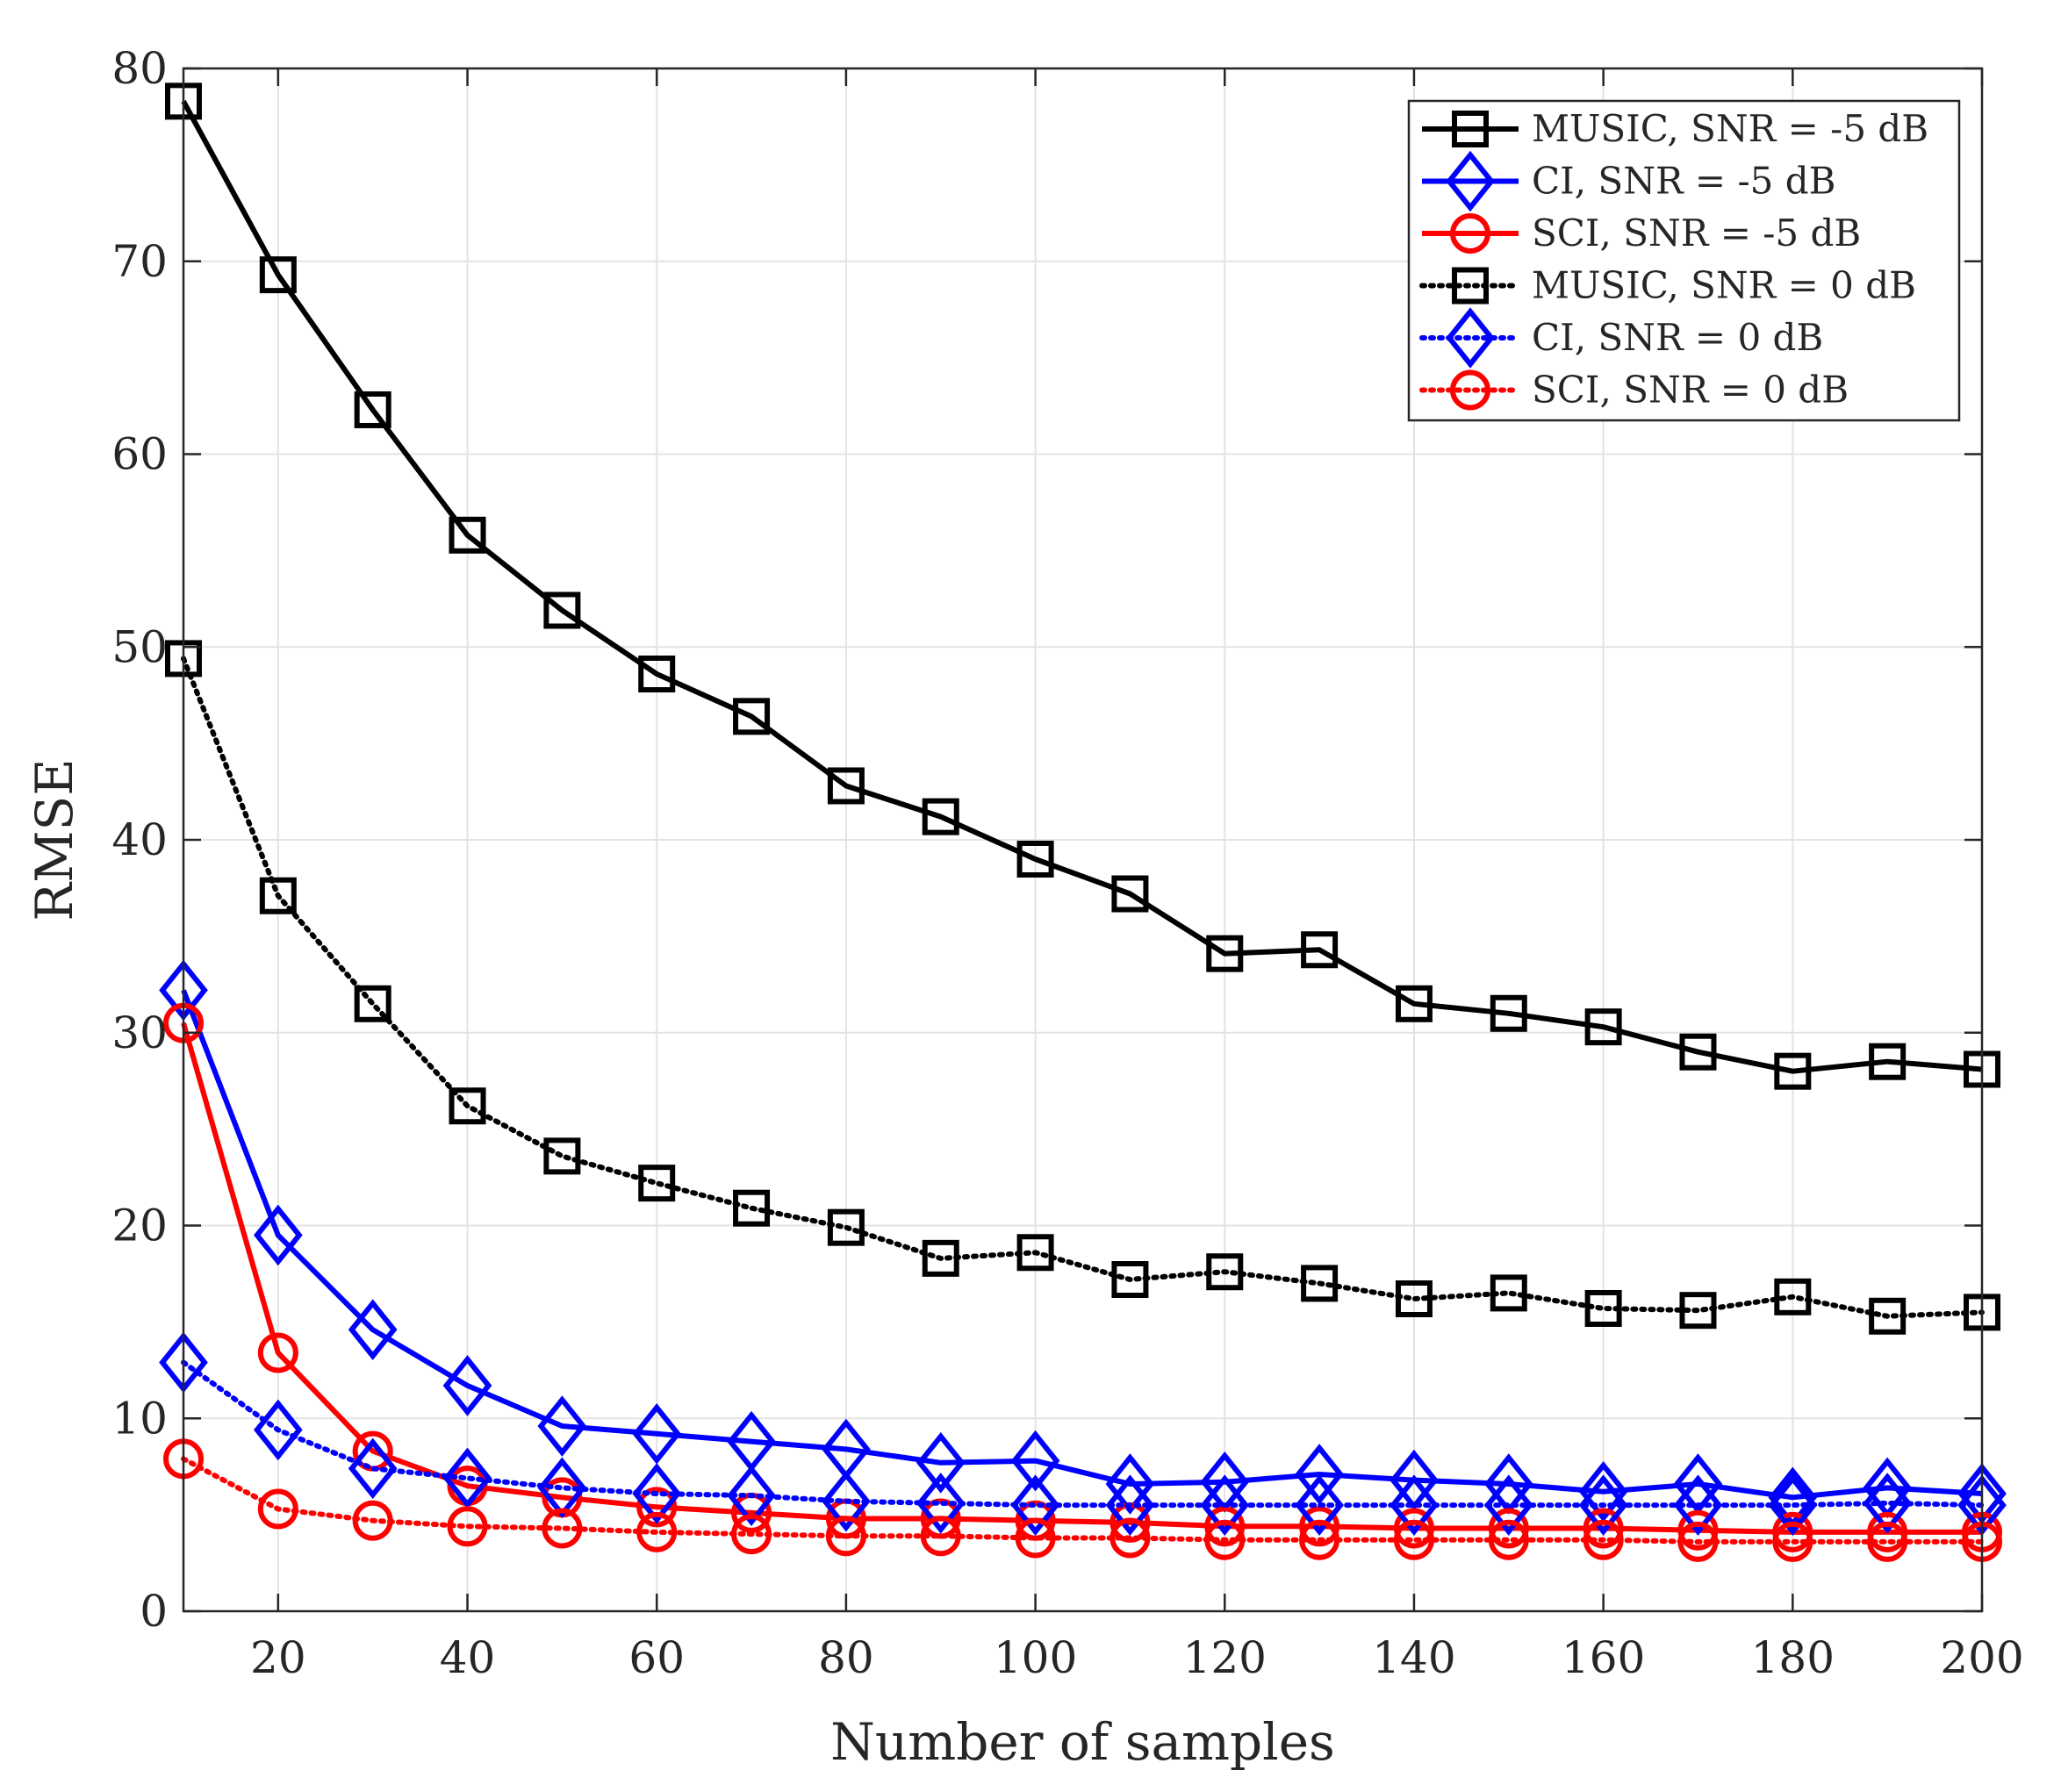  I want to click on x-tick-label: 20, so click(278, 1657).